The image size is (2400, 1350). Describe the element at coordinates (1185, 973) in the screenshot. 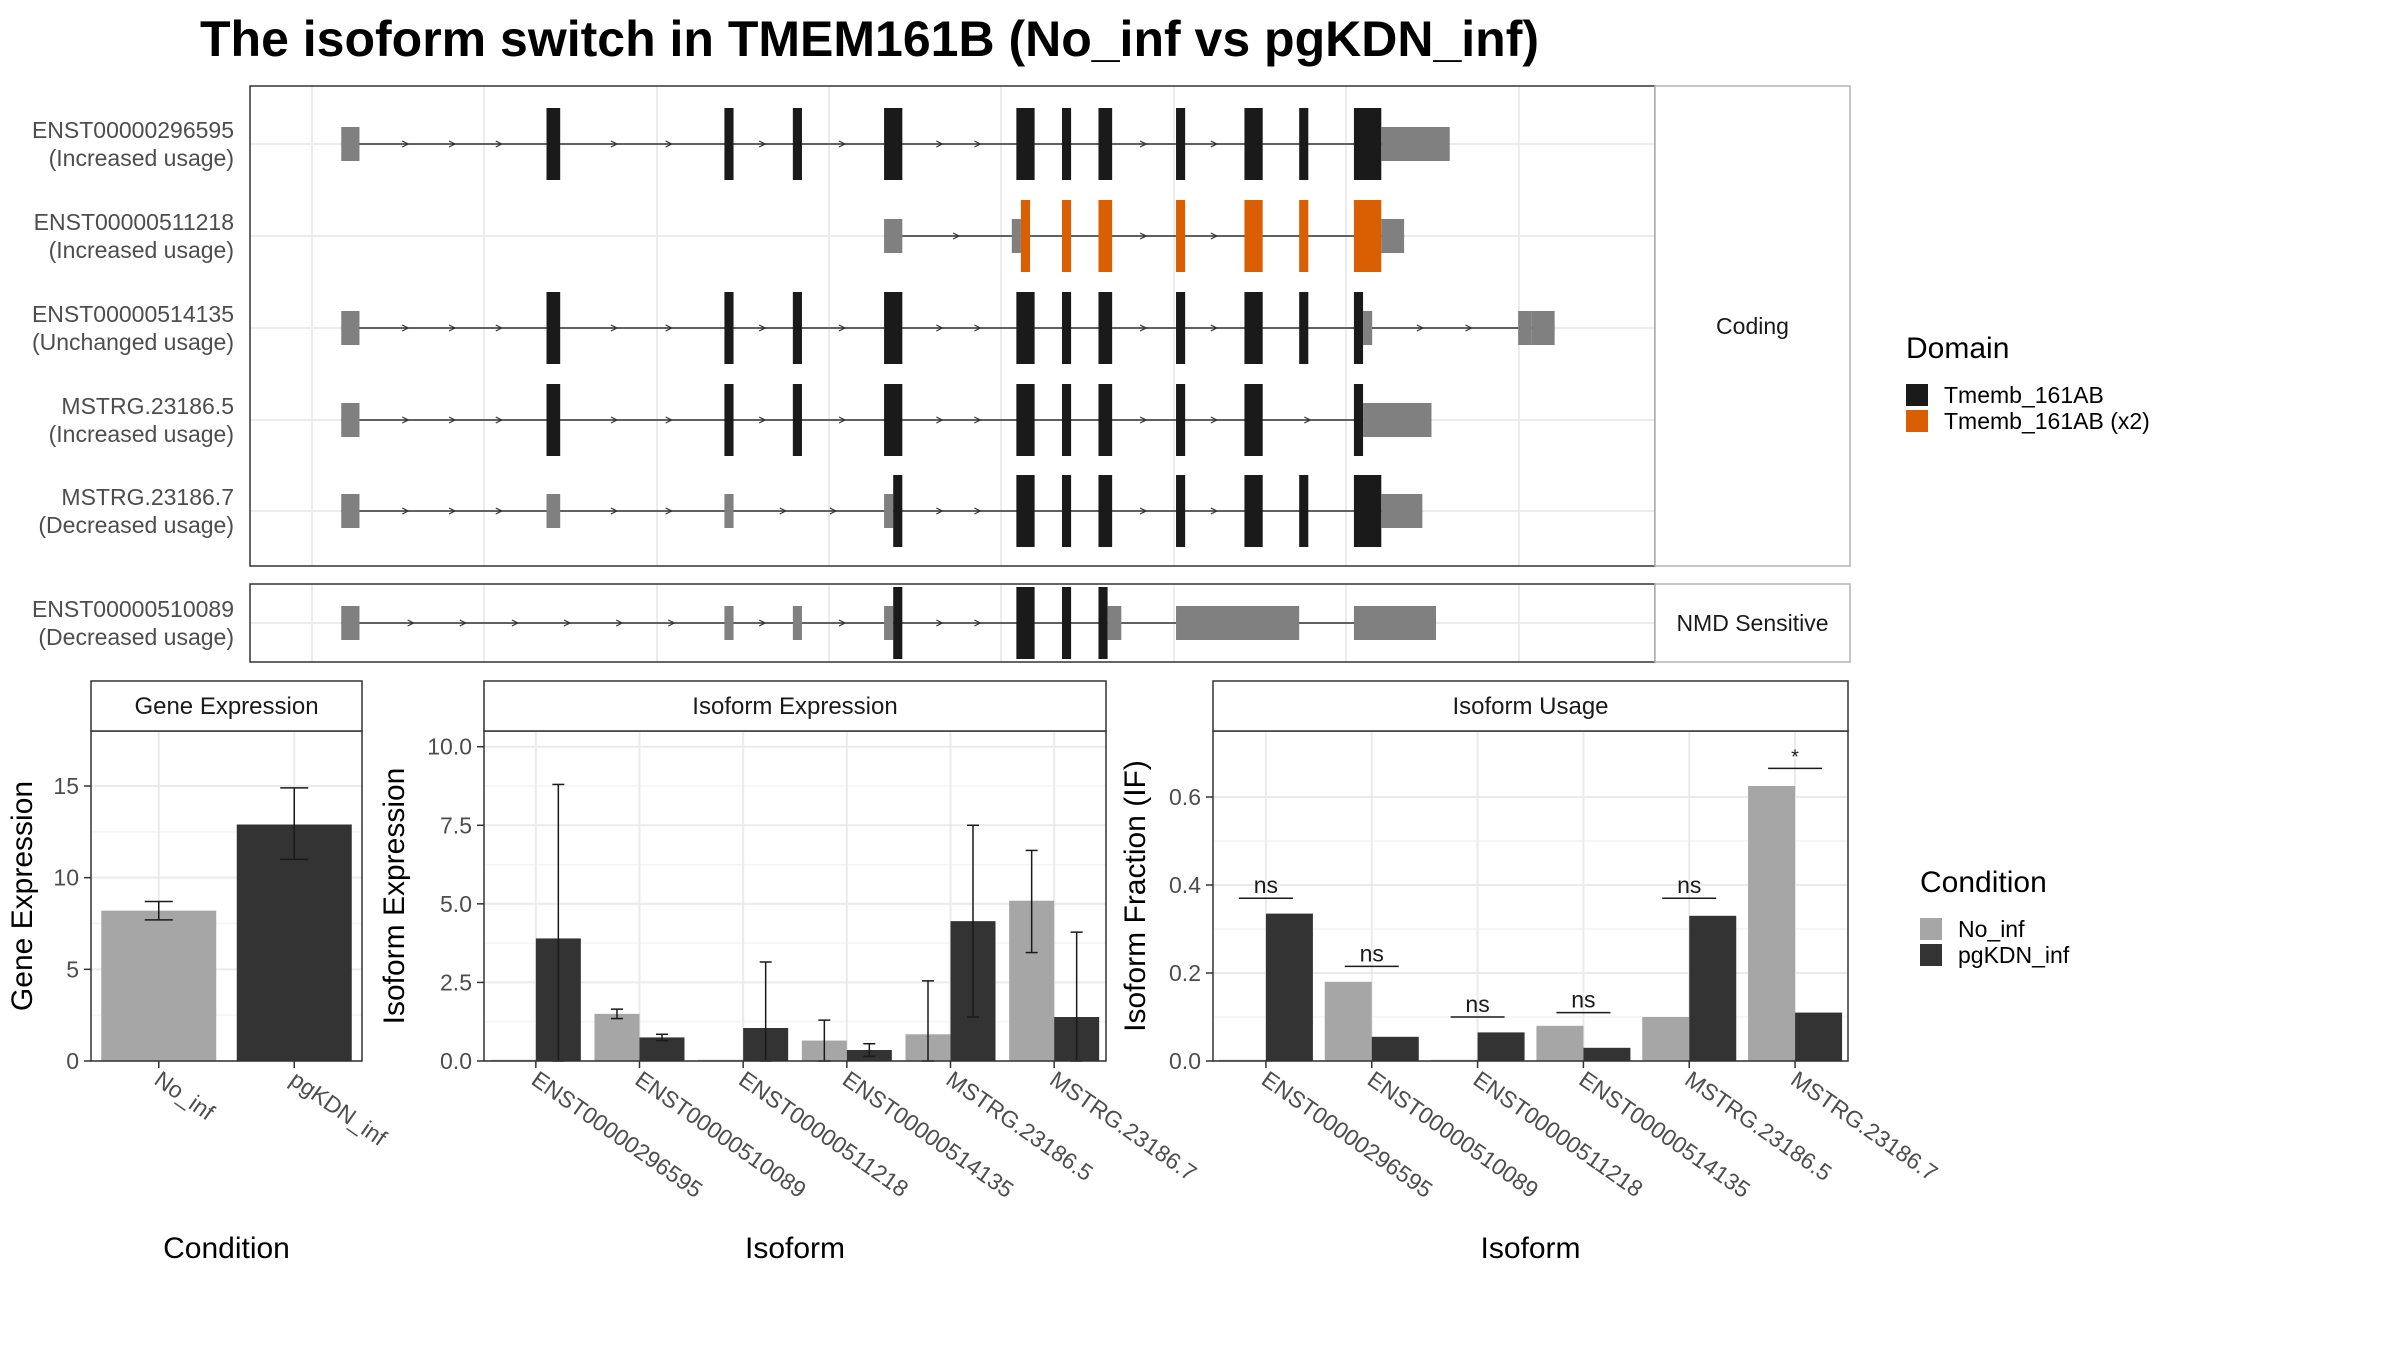

I see `y-tick-label: 0.2` at that location.